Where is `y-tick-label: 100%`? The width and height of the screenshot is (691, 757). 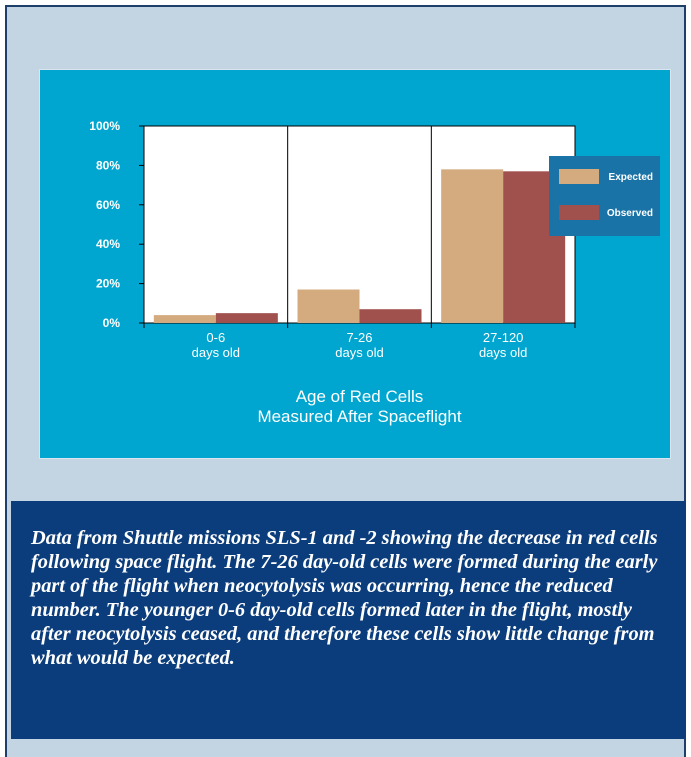 y-tick-label: 100% is located at coordinates (104, 126).